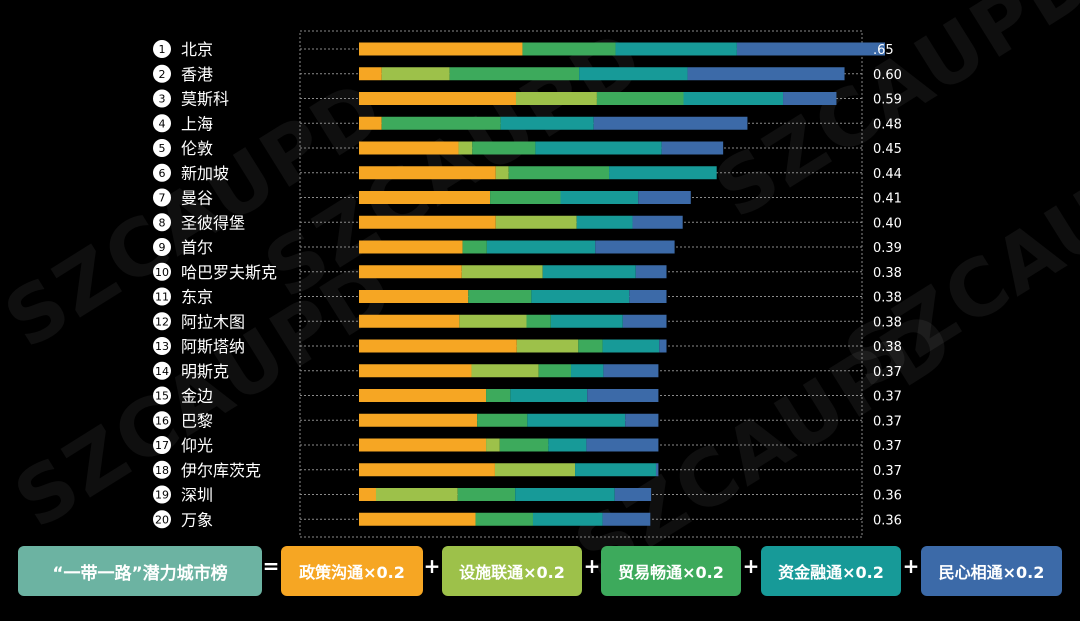  Describe the element at coordinates (197, 74) in the screenshot. I see `city-label: 香港` at that location.